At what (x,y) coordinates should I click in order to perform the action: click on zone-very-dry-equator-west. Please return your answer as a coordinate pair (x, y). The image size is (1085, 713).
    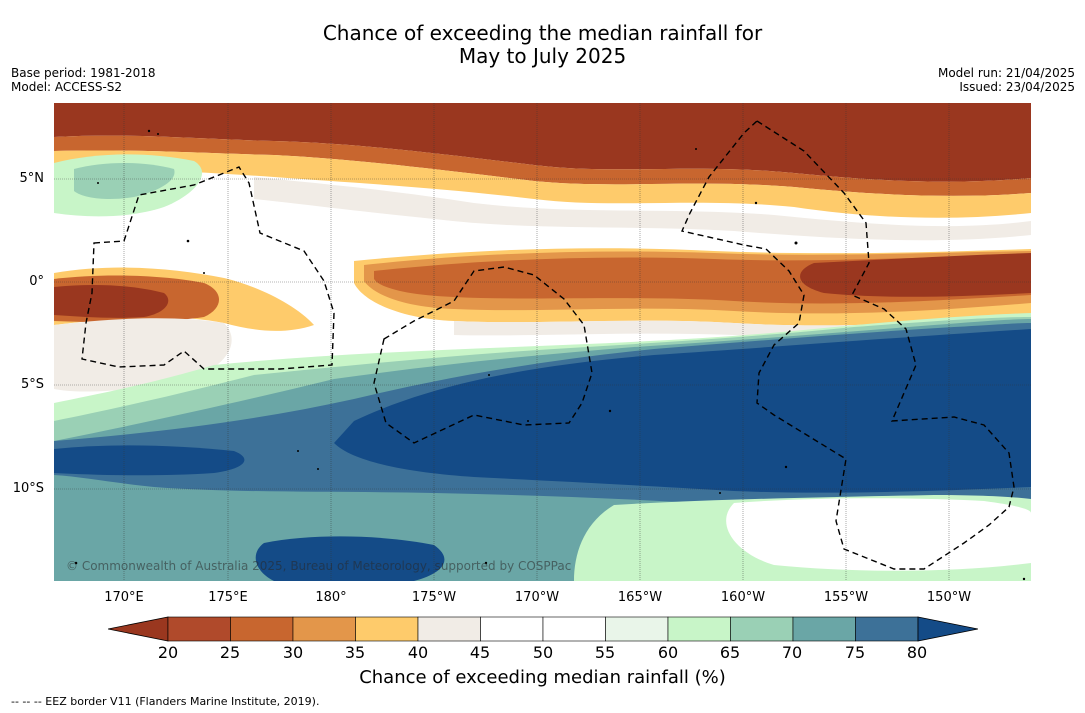
    Looking at the image, I should click on (111, 301).